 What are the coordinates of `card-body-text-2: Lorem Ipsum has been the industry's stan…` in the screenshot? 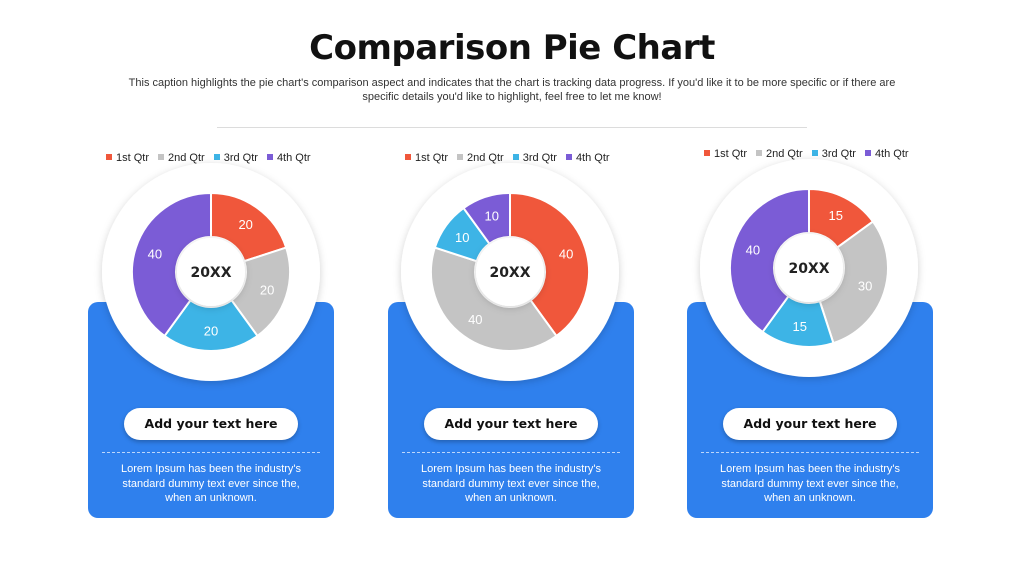 It's located at (511, 483).